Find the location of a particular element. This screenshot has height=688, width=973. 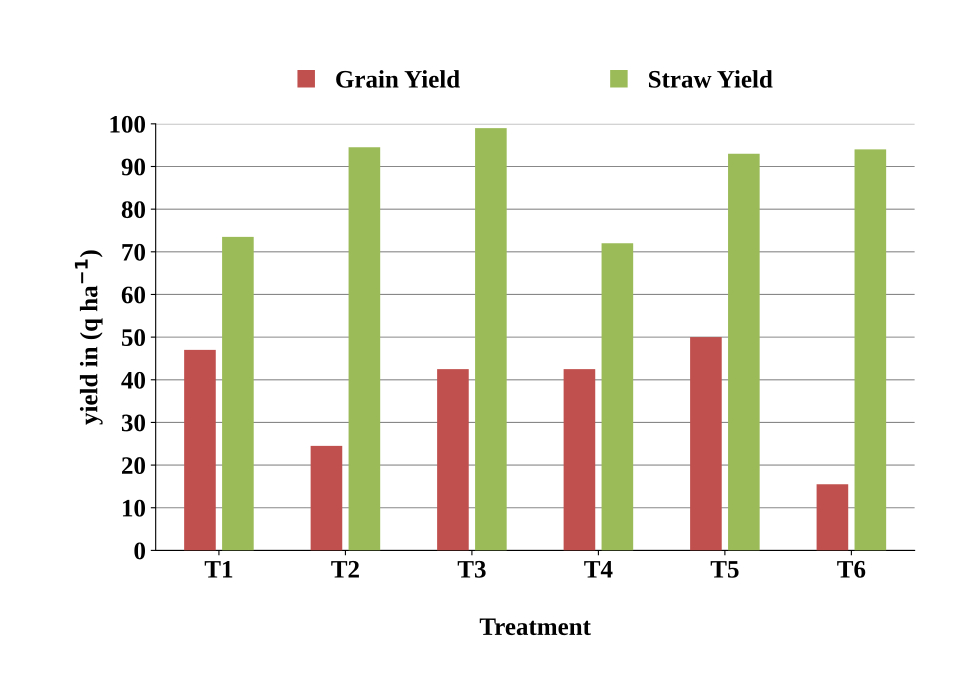

y-tick-label: 0 is located at coordinates (140, 551).